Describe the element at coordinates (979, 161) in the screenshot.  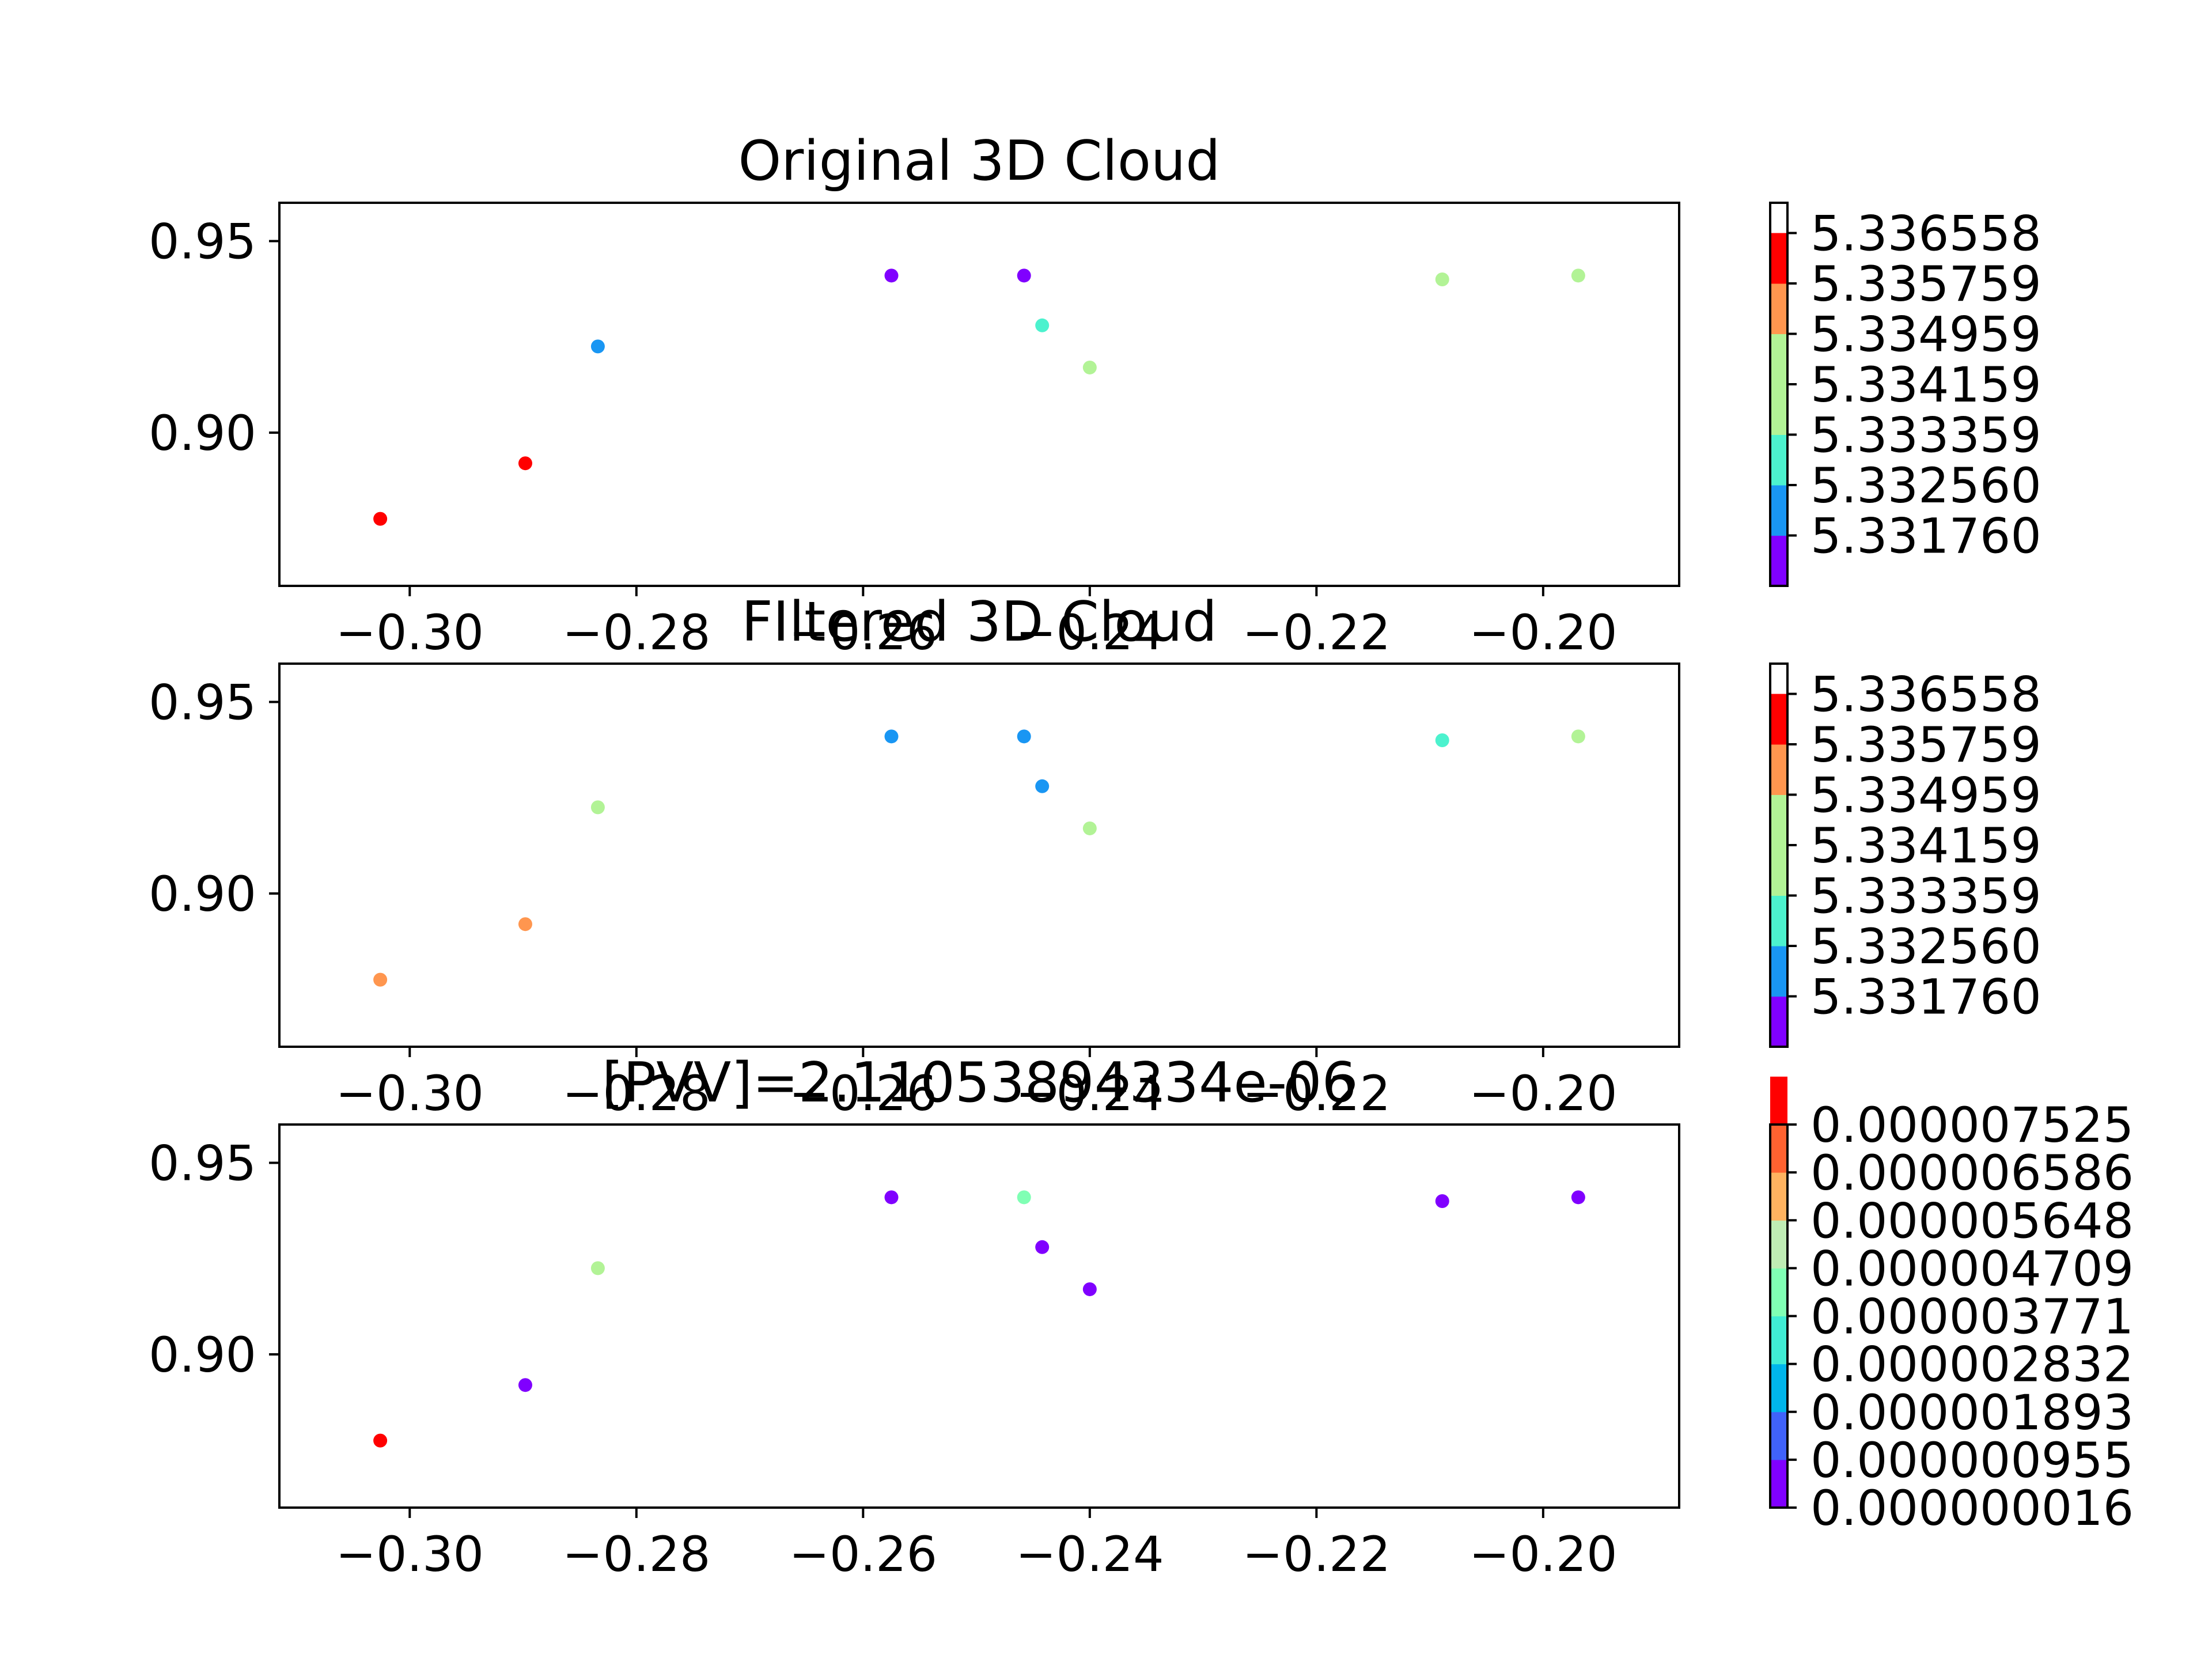
I see `chart-title: Original 3D Cloud` at that location.